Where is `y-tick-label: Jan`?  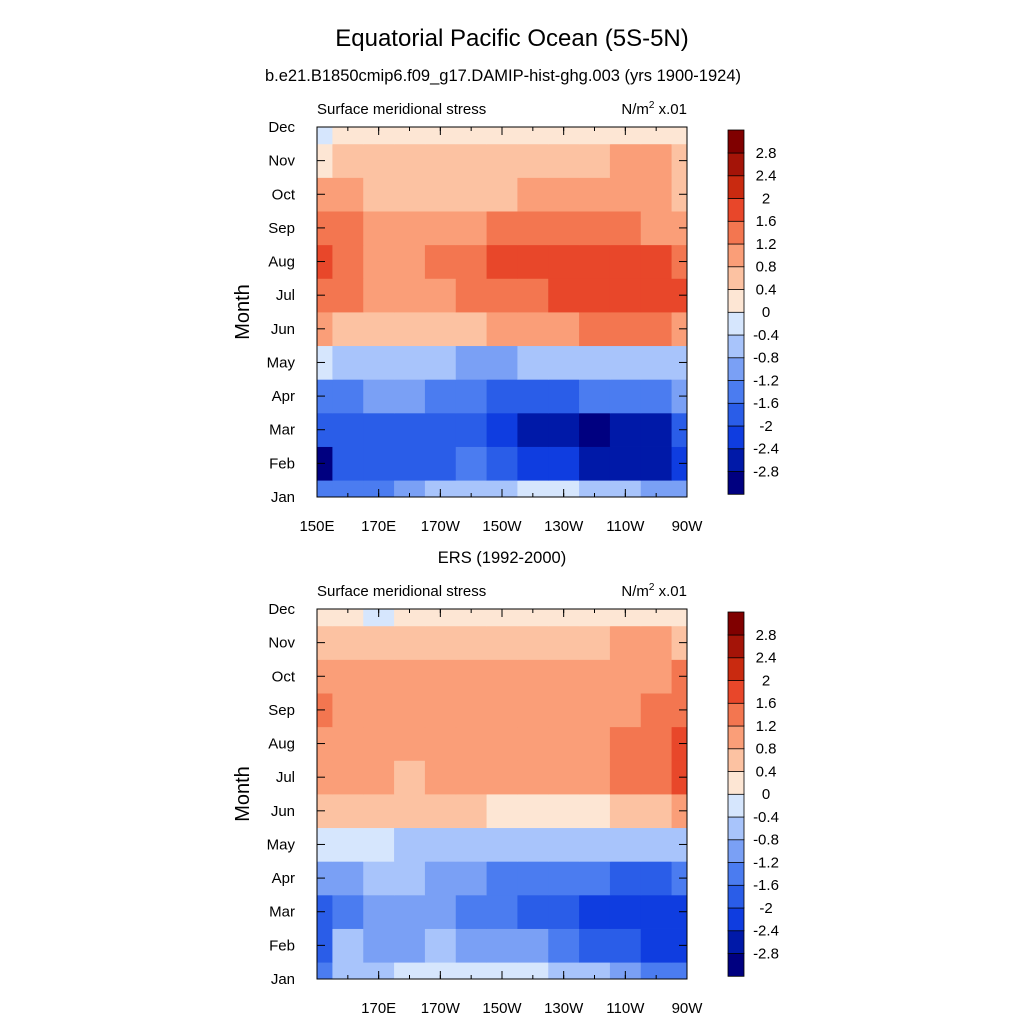 y-tick-label: Jan is located at coordinates (283, 497).